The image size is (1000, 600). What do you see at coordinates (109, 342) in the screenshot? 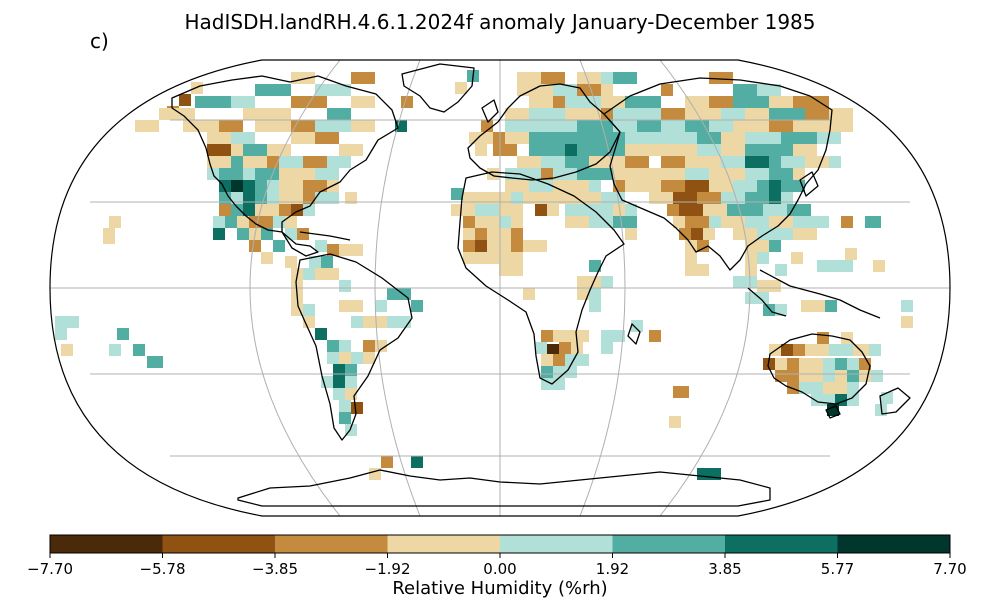
I see `cells-pacific` at bounding box center [109, 342].